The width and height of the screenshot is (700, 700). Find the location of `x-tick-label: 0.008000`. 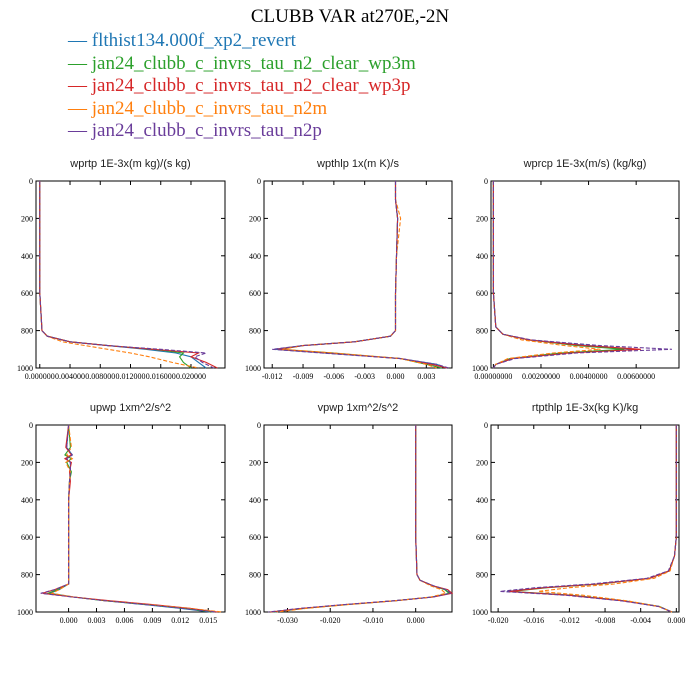

x-tick-label: 0.008000 is located at coordinates (100, 376).